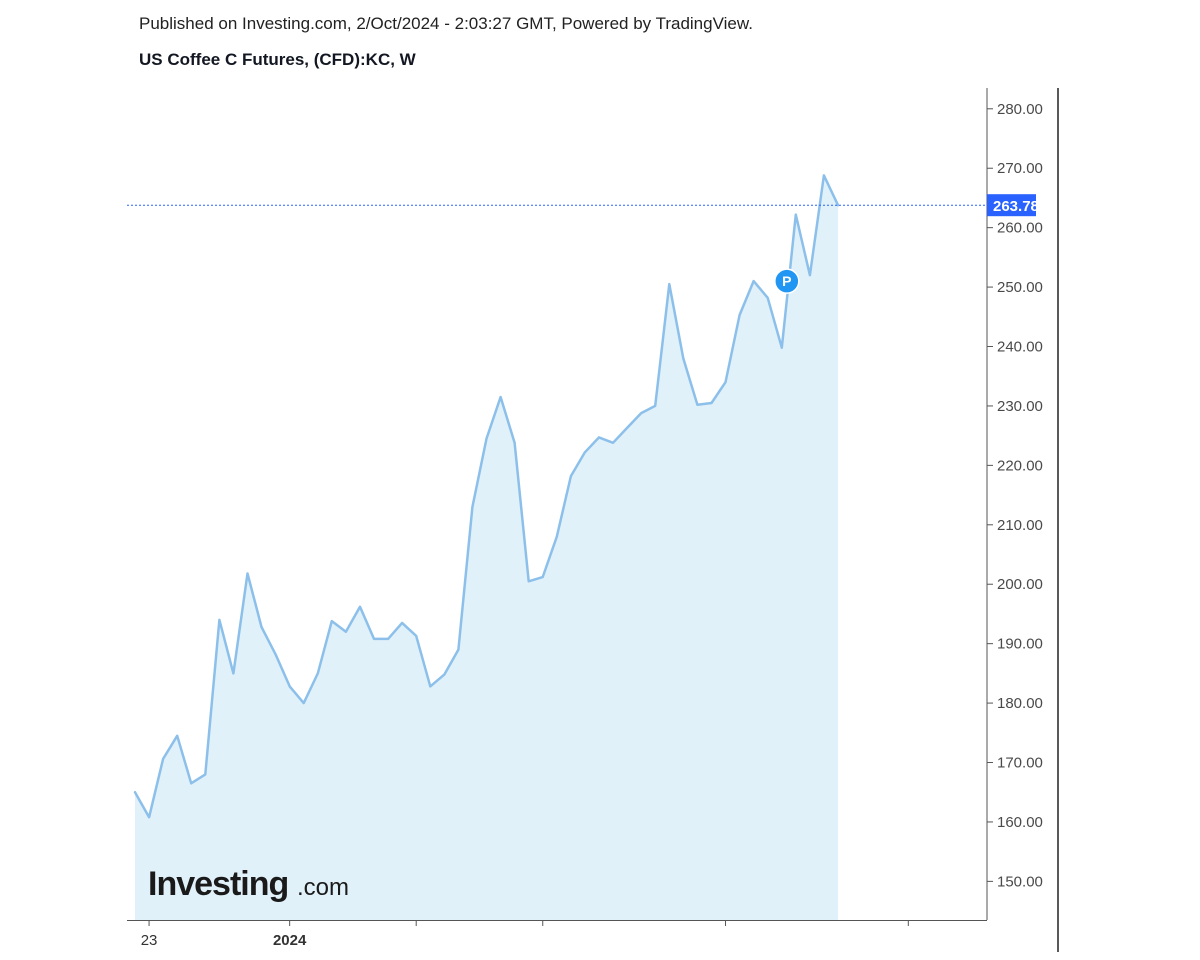 The image size is (1200, 960). I want to click on y-tick-label: 270.00, so click(1020, 168).